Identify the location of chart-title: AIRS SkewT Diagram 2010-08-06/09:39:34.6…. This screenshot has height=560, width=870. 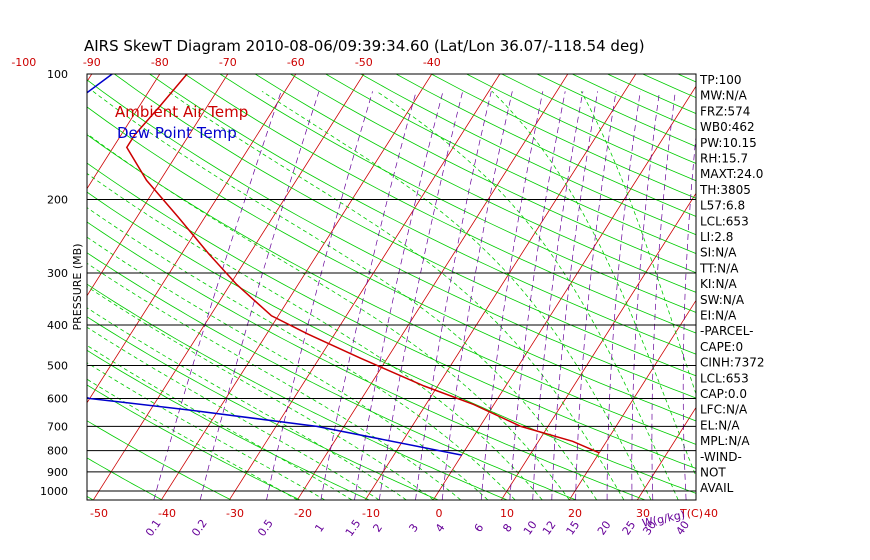
(364, 46).